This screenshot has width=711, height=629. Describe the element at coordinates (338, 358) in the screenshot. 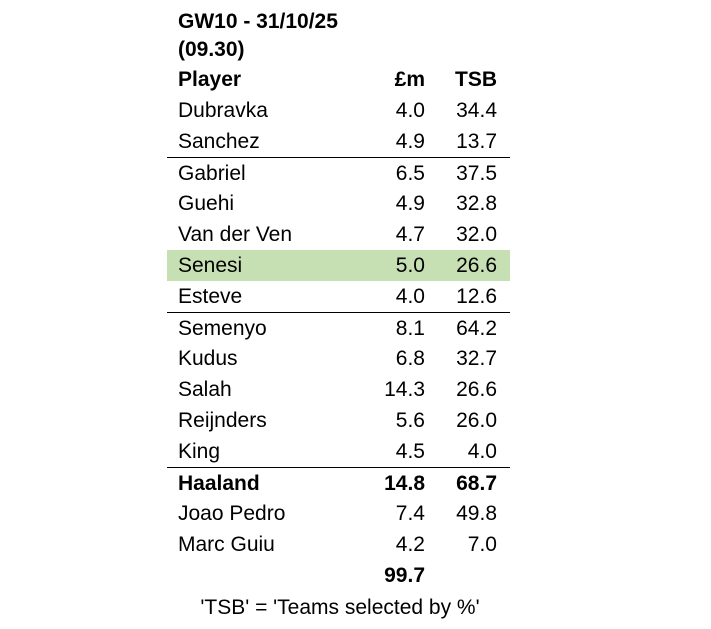

I see `table-row: Kudus 6.8 32.7` at that location.